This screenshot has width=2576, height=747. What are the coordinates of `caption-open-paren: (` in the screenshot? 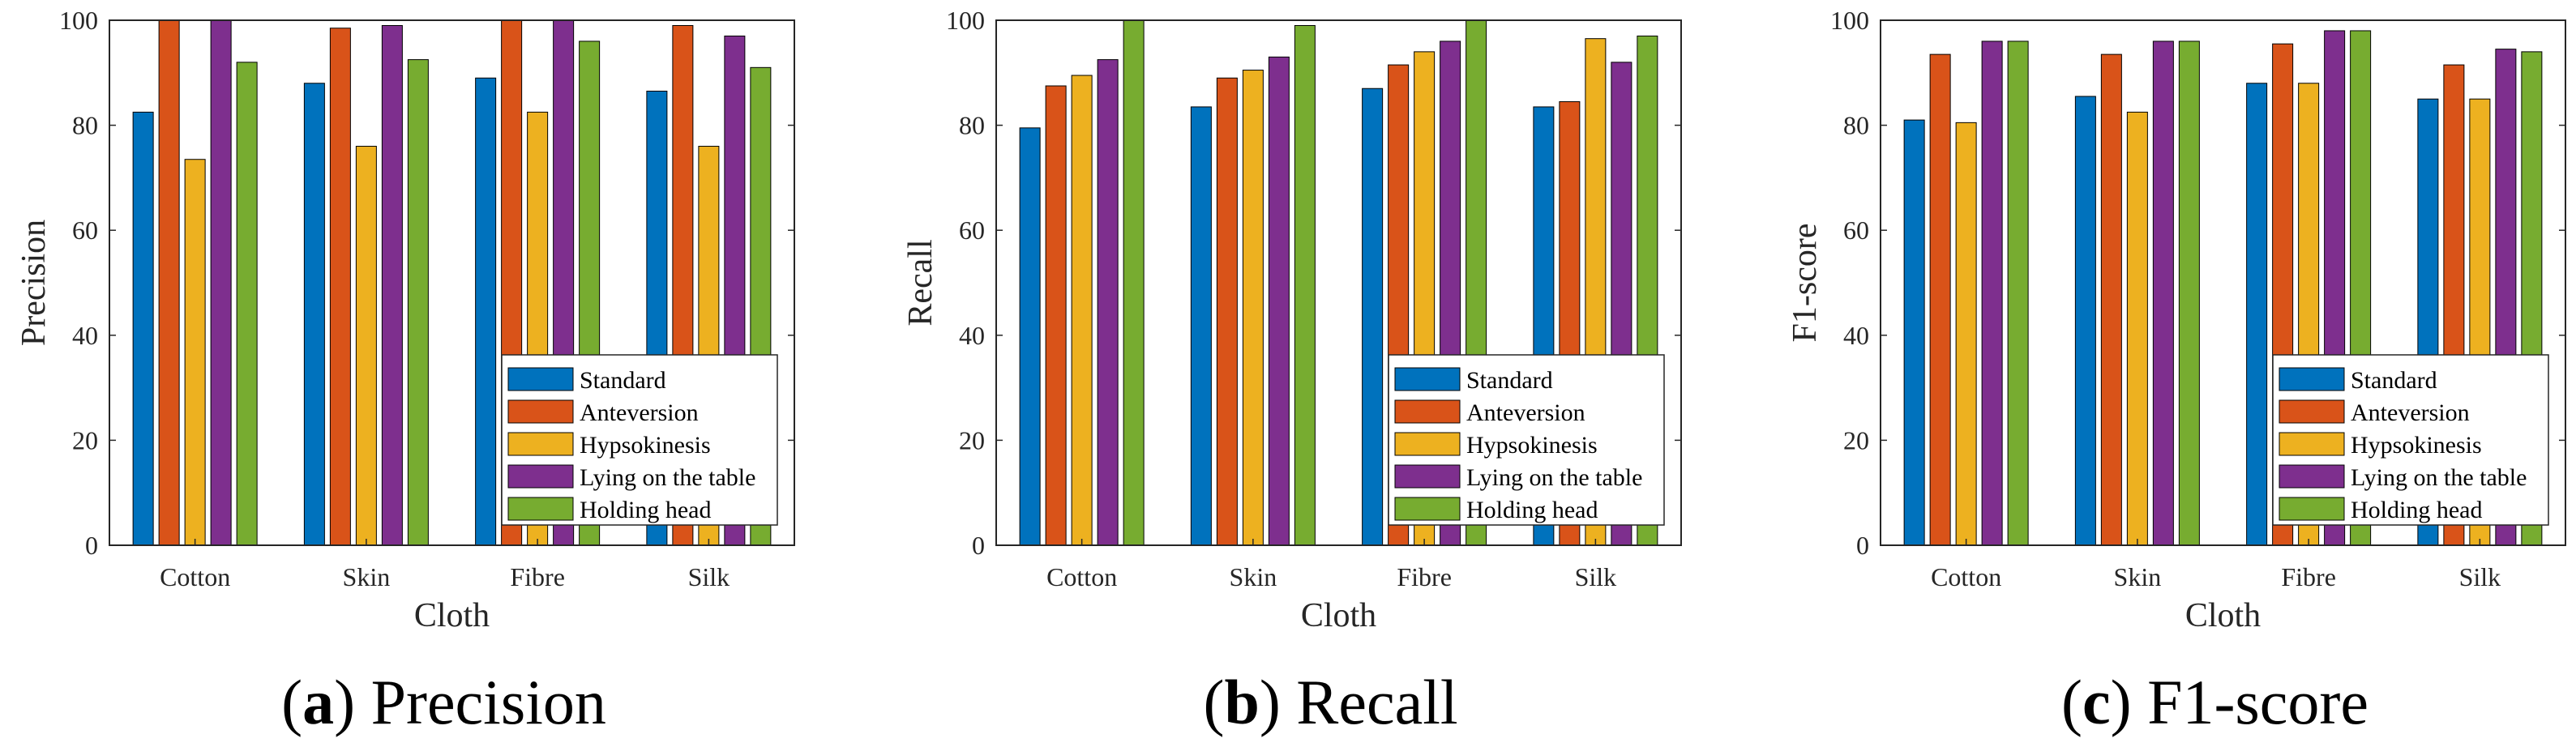 It's located at (2071, 702).